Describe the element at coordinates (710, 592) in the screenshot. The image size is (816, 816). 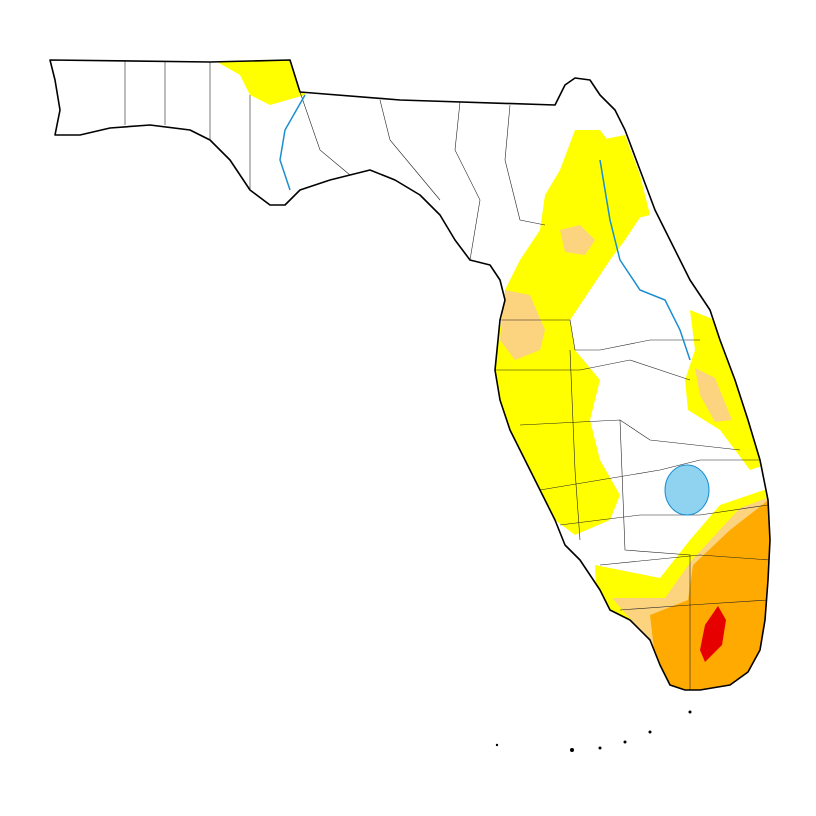
I see `severe-drought-area` at that location.